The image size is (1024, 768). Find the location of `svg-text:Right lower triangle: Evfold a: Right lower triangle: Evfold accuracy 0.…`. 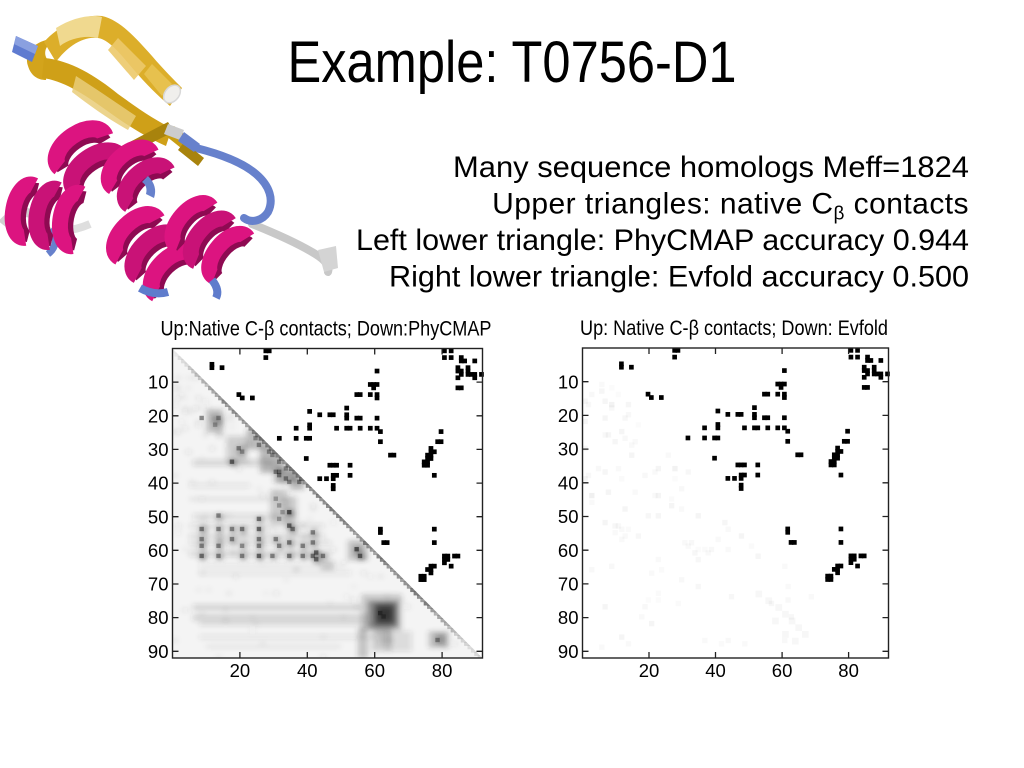

svg-text:Right lower triangle: Evfold a: Right lower triangle: Evfold accuracy 0.… is located at coordinates (679, 277).